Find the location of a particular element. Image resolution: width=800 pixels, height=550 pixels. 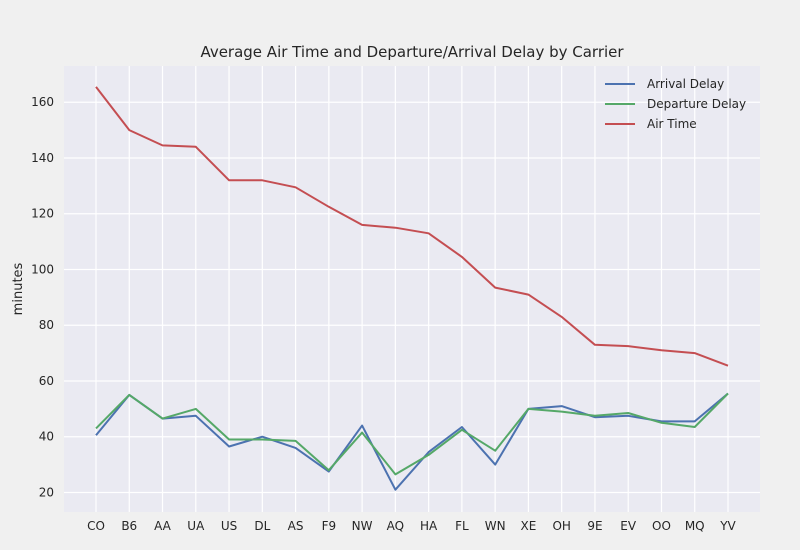

y-tick-label: 160 is located at coordinates (42, 102).